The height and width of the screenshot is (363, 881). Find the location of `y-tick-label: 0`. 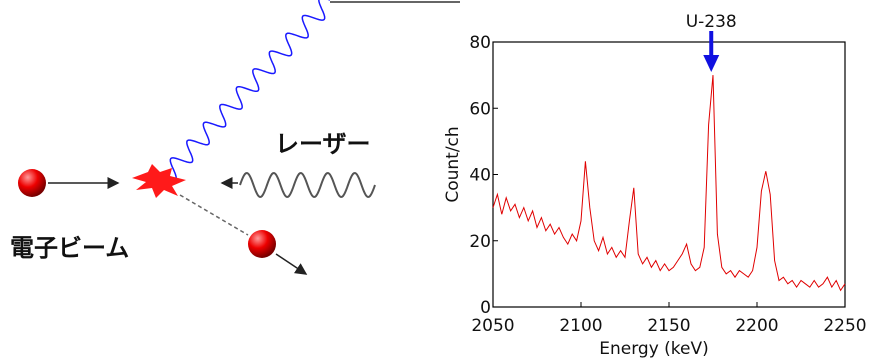

y-tick-label: 0 is located at coordinates (485, 308).